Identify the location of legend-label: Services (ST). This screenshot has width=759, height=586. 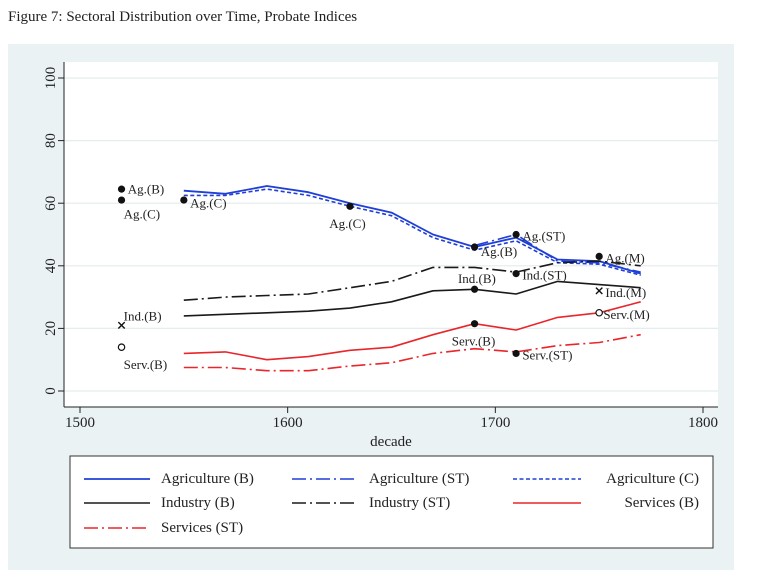
(202, 528).